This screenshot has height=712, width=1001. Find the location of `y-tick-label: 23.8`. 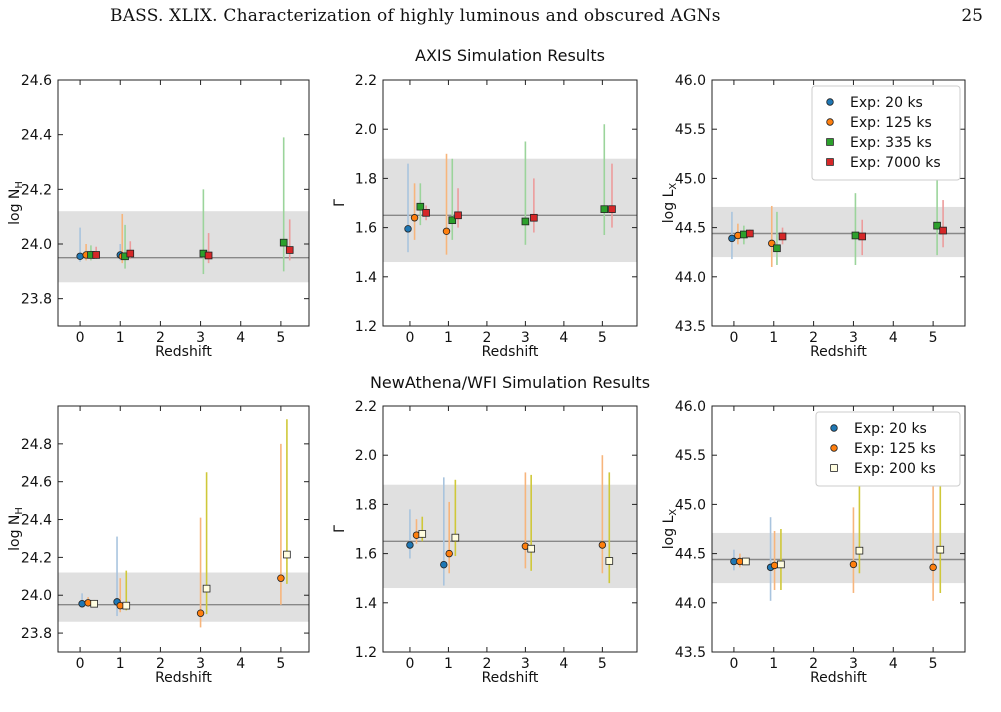

y-tick-label: 23.8 is located at coordinates (36, 300).